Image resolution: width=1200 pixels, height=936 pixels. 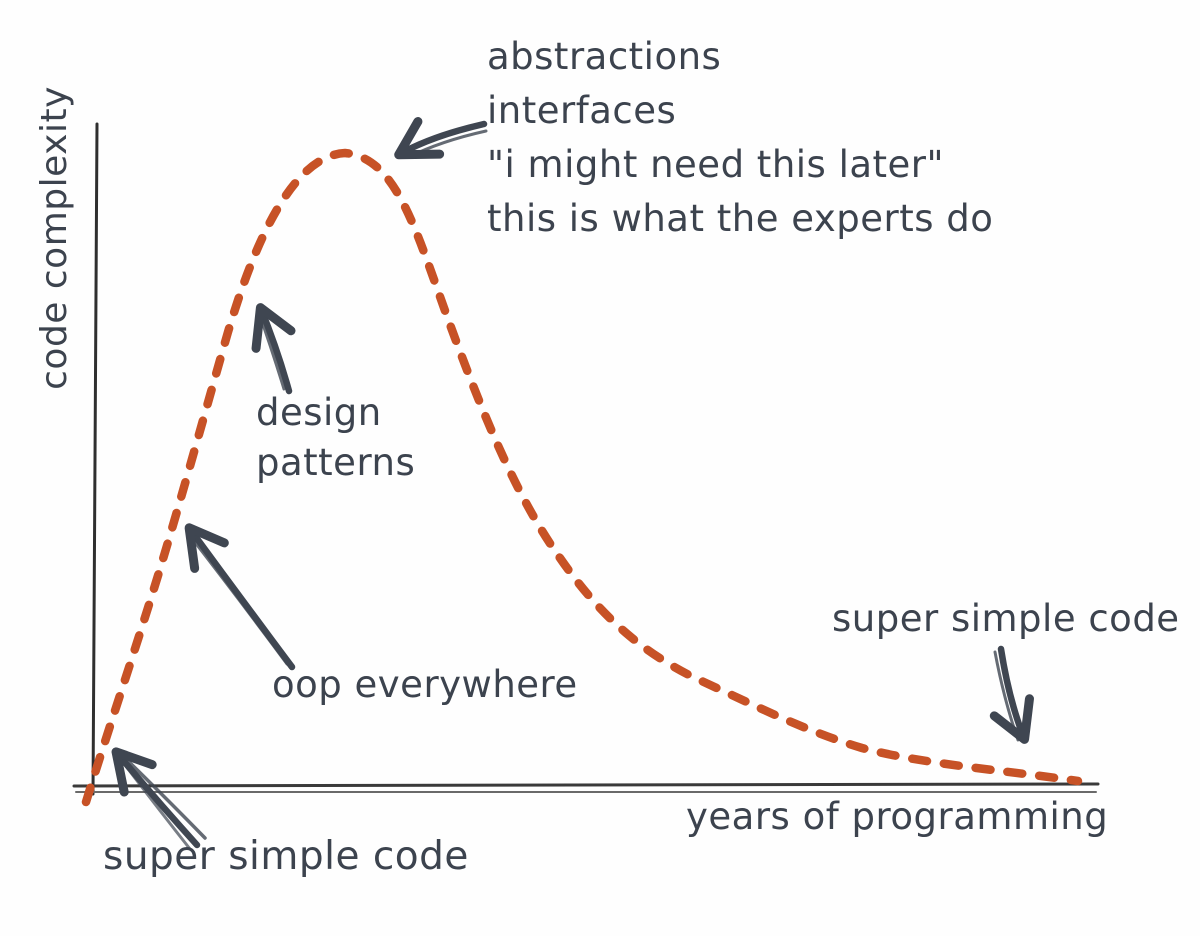 What do you see at coordinates (604, 56) in the screenshot?
I see `peak-annotation-line: abstractions` at bounding box center [604, 56].